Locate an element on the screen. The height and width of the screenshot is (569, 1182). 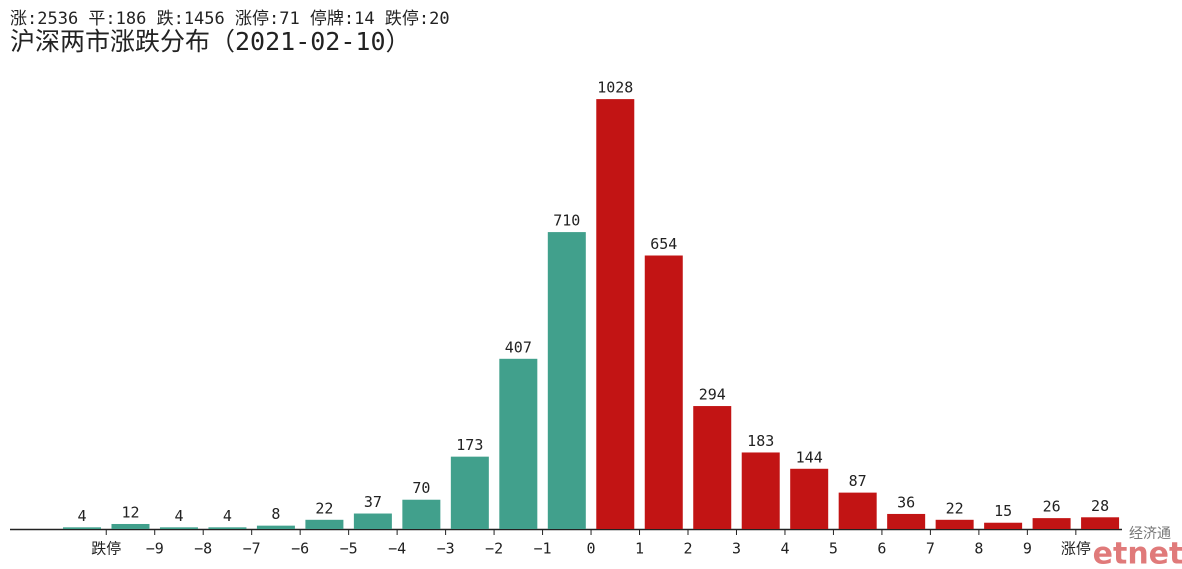
data-label: 183 is located at coordinates (760, 441).